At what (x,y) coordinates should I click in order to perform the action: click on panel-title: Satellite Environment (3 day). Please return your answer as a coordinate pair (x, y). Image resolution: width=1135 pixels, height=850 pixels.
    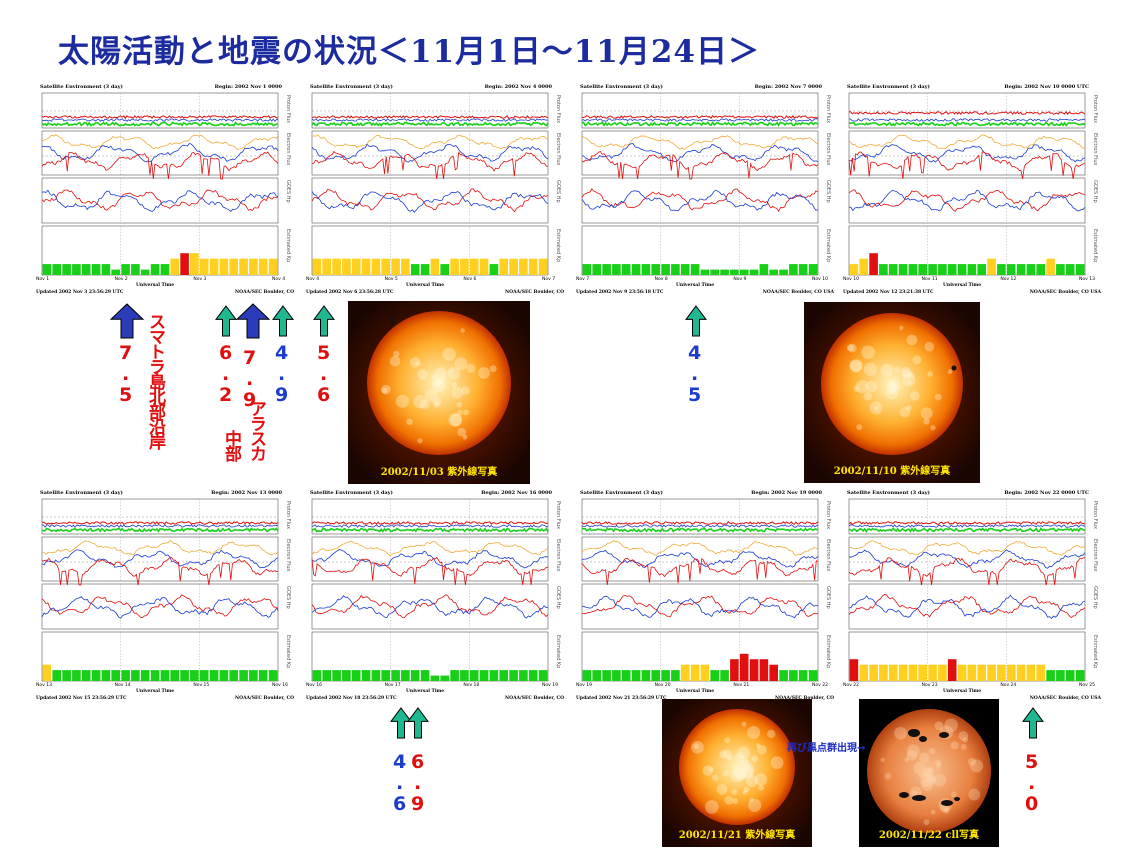
    Looking at the image, I should click on (81, 493).